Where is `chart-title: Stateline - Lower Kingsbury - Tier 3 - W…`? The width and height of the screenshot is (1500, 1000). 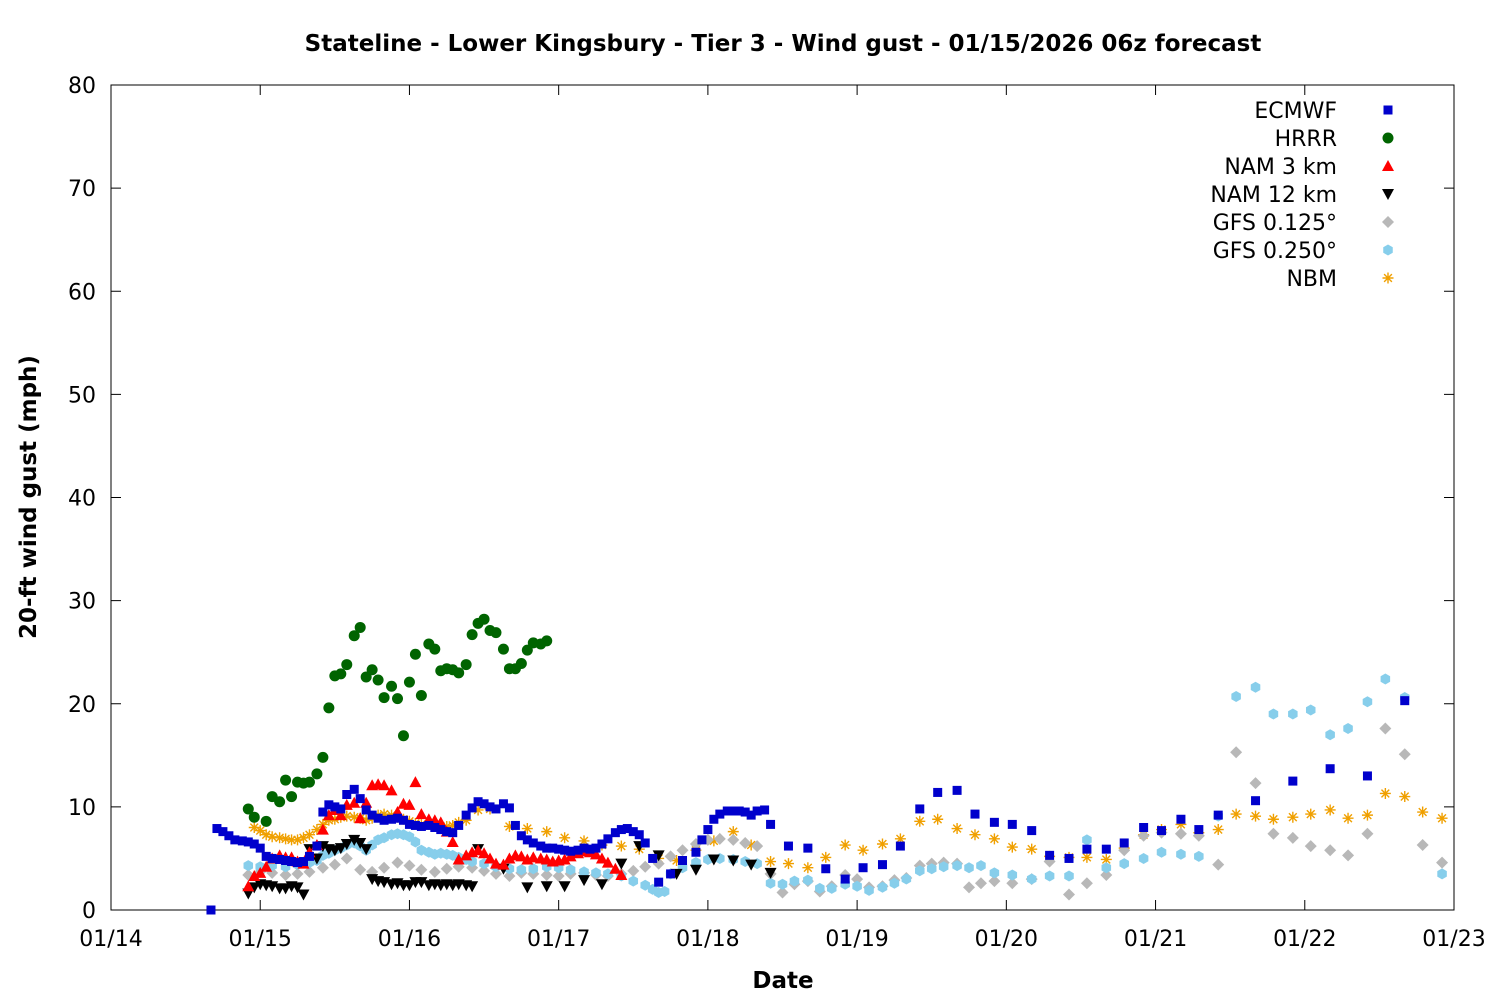 chart-title: Stateline - Lower Kingsbury - Tier 3 - W… is located at coordinates (783, 44).